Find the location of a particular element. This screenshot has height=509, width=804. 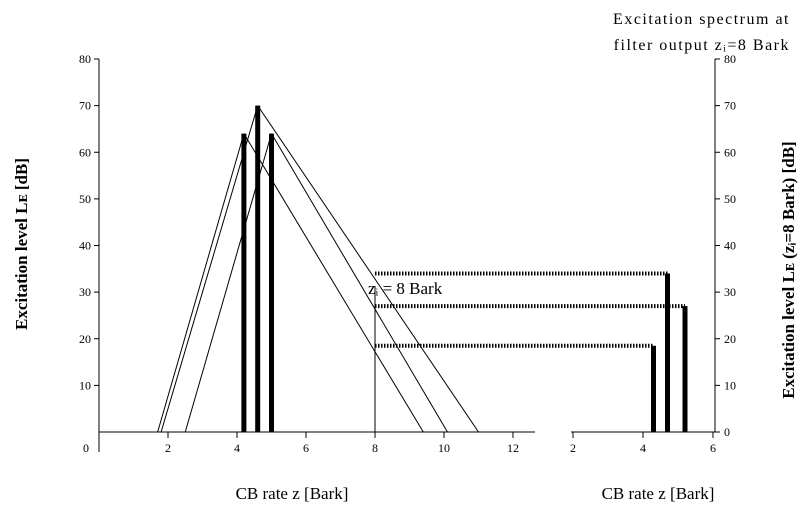

left-x-tick-label: 4 is located at coordinates (237, 448).